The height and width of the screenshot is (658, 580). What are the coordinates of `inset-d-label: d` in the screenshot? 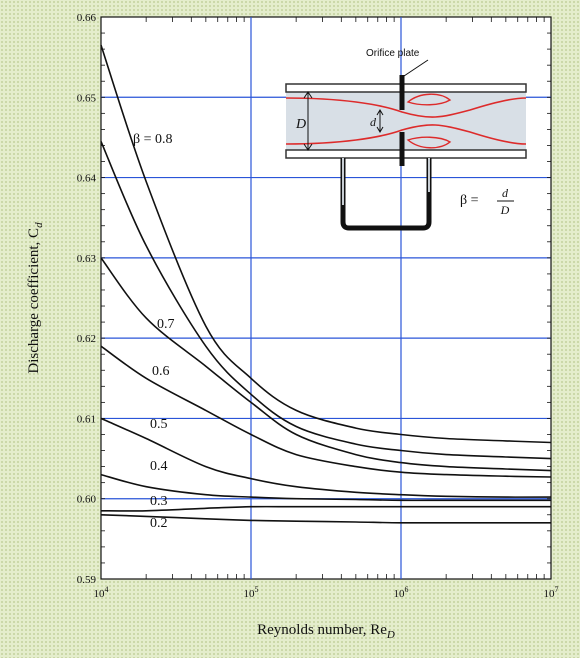 It's located at (373, 122).